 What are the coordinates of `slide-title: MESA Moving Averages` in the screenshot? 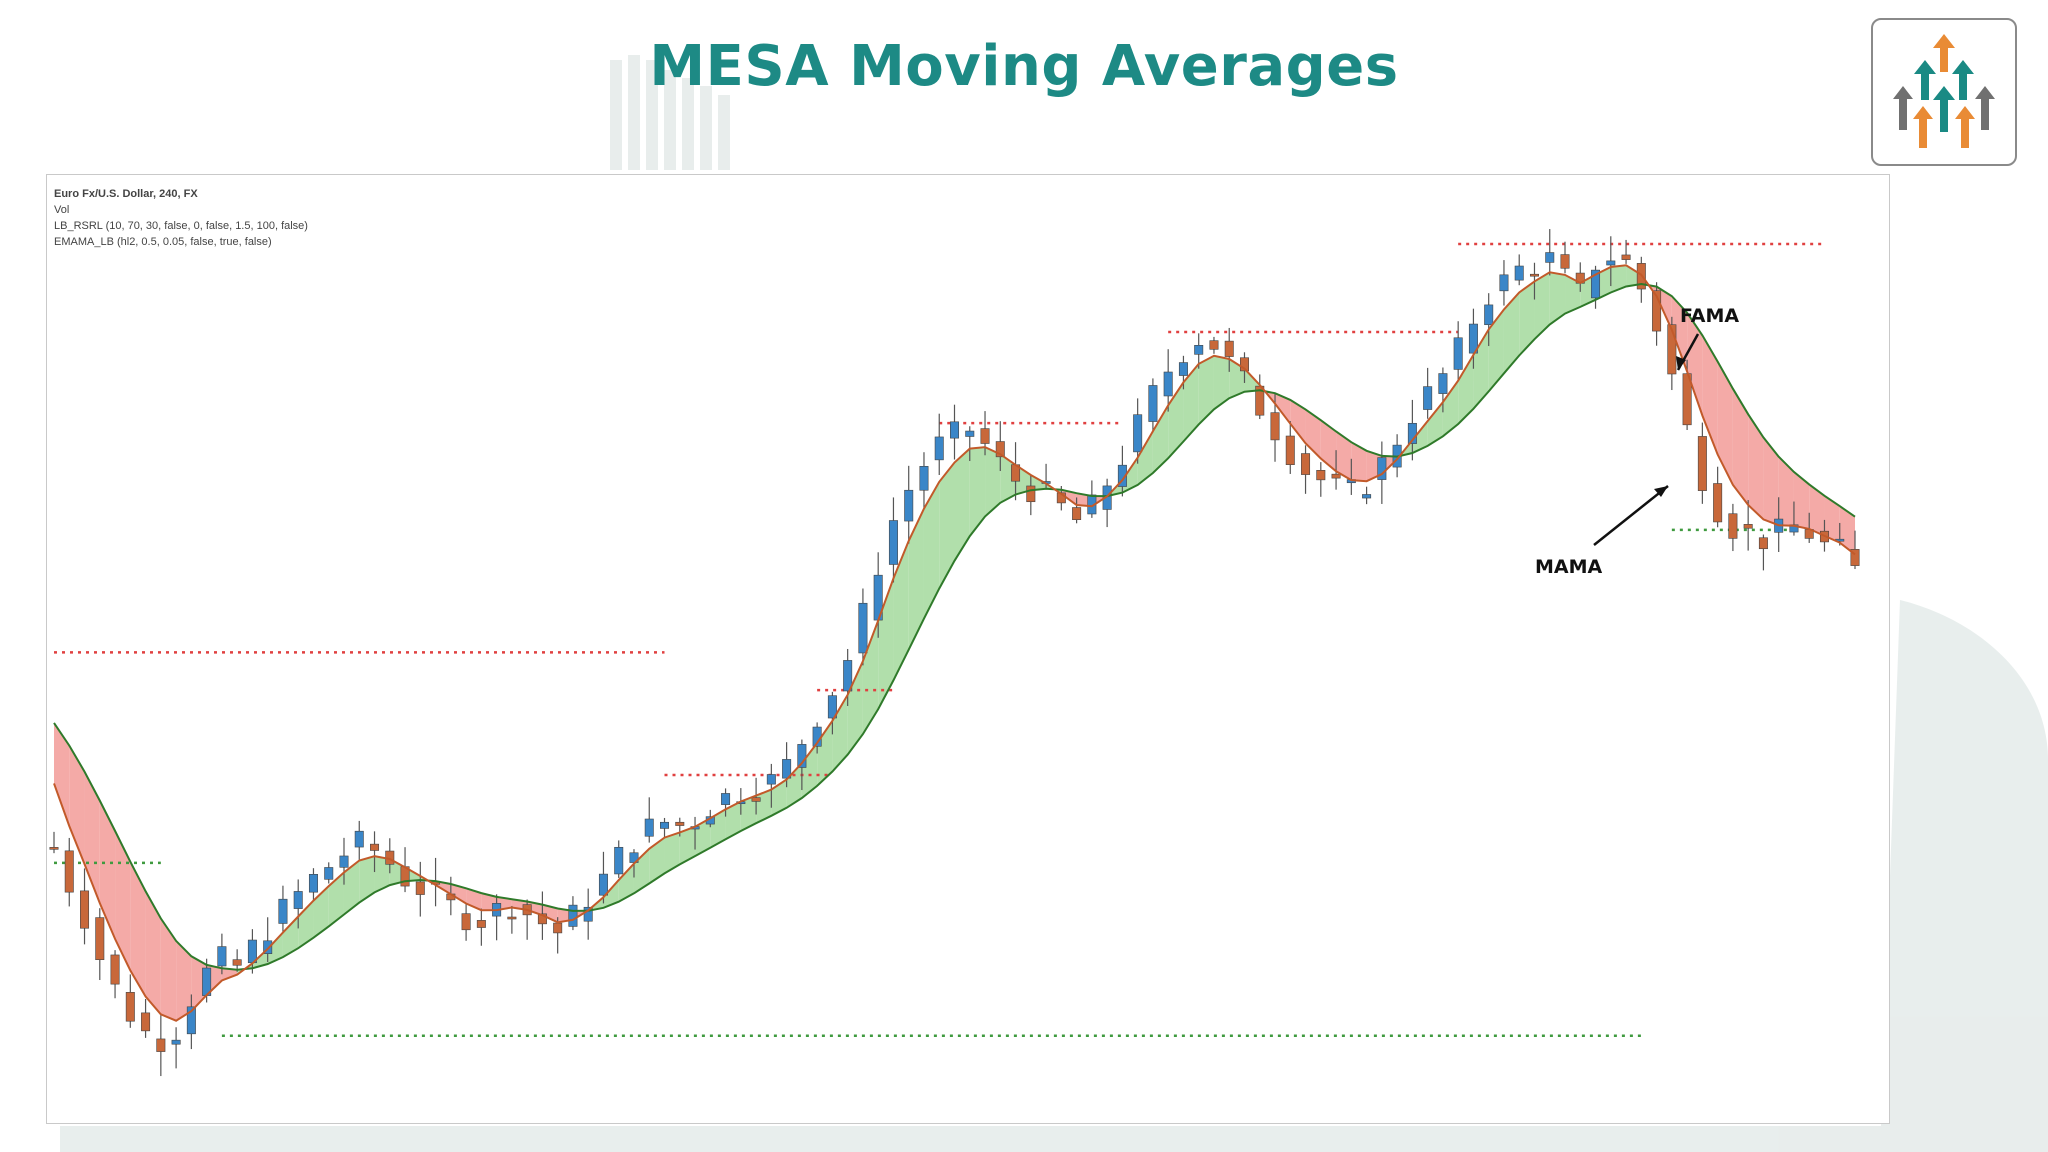 It's located at (1024, 66).